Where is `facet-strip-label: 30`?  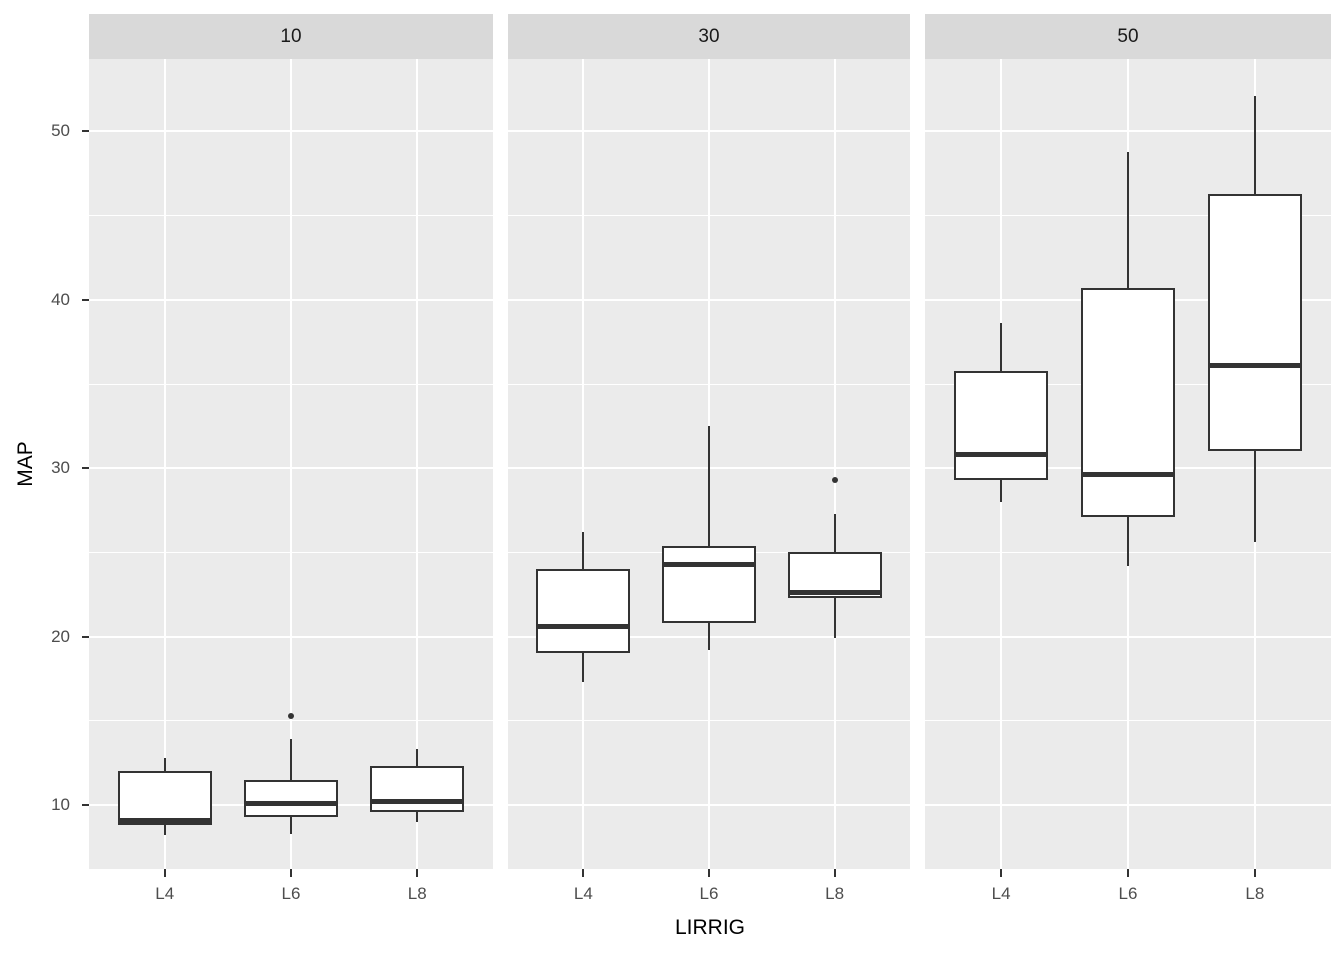
facet-strip-label: 30 is located at coordinates (709, 36).